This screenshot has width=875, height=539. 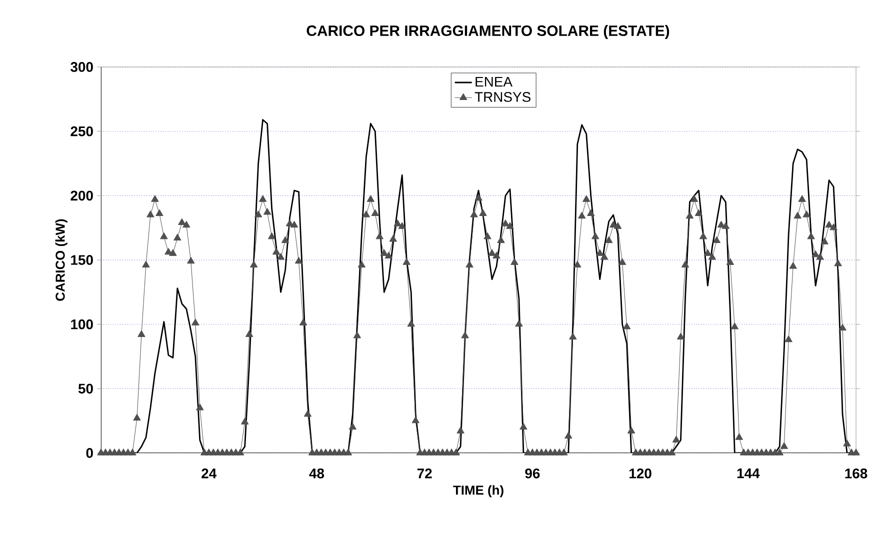 What do you see at coordinates (494, 81) in the screenshot?
I see `legend-label: ENEA` at bounding box center [494, 81].